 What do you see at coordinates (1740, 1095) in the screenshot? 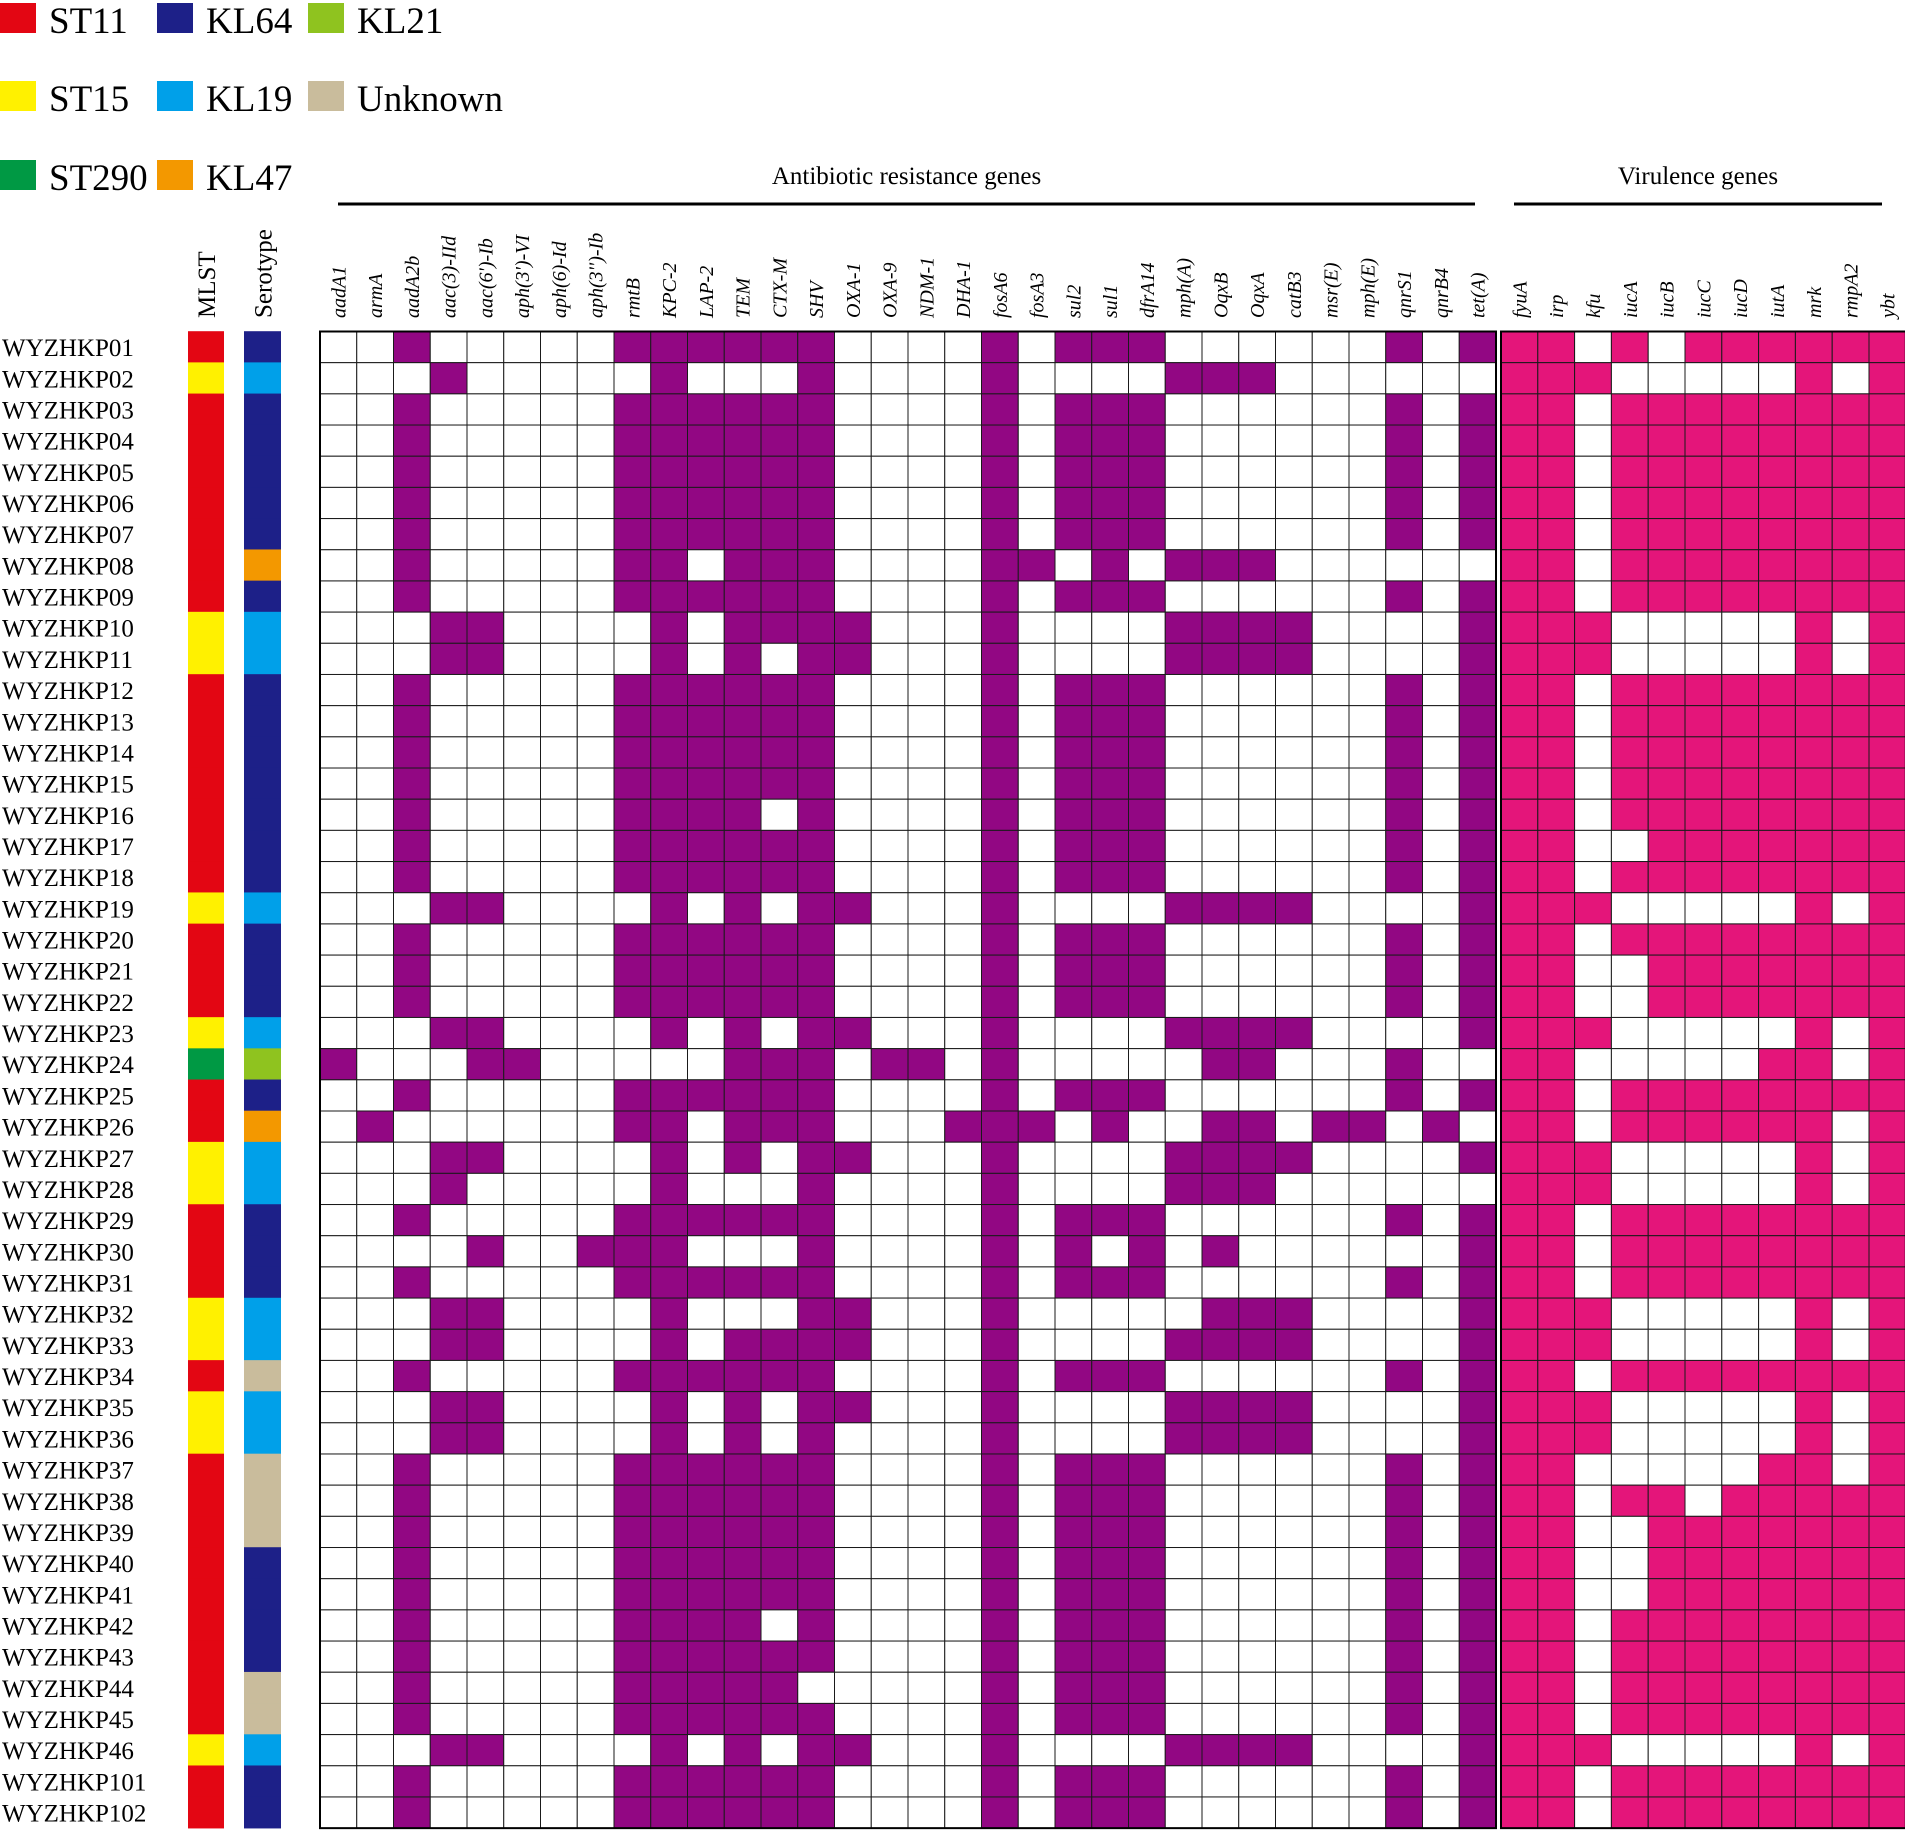
I see `vir-cell-wyzhkp25-iucd` at bounding box center [1740, 1095].